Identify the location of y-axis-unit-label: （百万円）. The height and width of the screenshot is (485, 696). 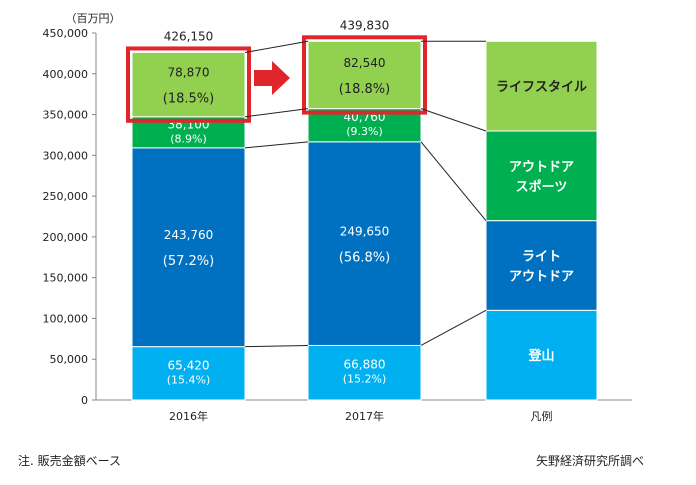
(93, 18).